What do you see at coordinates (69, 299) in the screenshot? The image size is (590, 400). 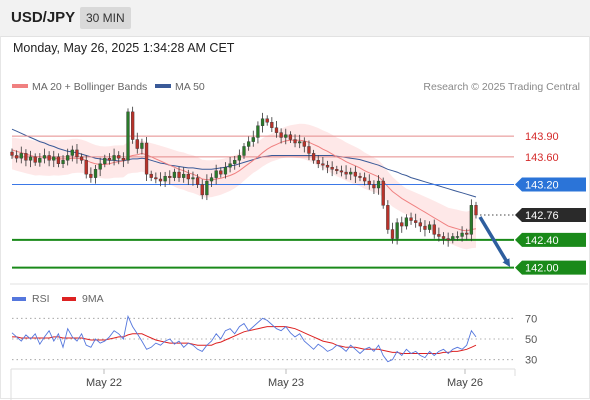 I see `ma9-legend-swatch` at bounding box center [69, 299].